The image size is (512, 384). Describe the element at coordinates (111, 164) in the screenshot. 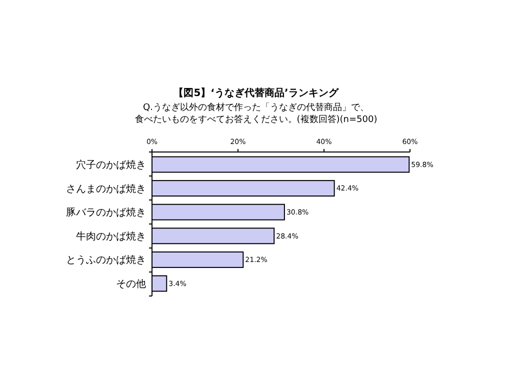

I see `y-tick-label: 穴子のかば焼き` at that location.